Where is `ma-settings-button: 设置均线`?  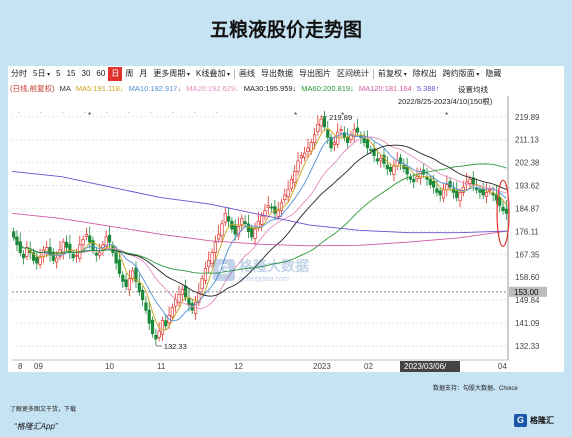
ma-settings-button: 设置均线 is located at coordinates (473, 89).